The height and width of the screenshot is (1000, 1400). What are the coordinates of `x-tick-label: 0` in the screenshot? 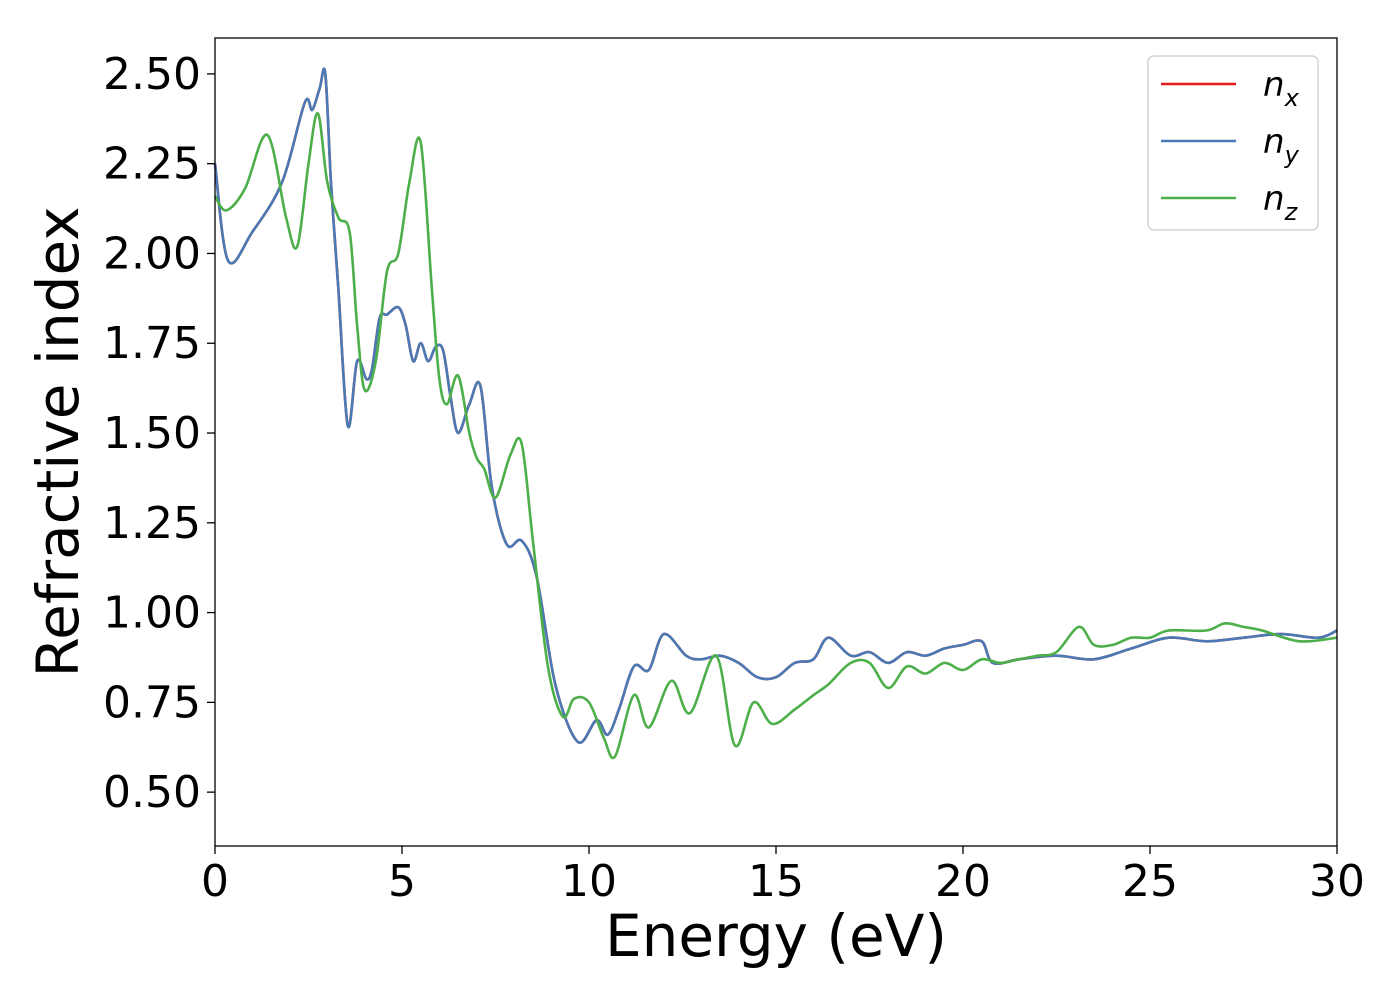 It's located at (215, 881).